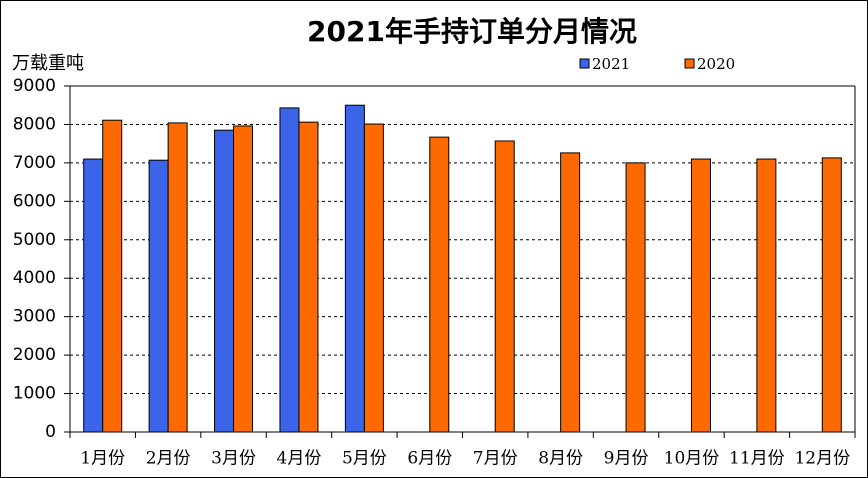 The height and width of the screenshot is (478, 868). What do you see at coordinates (34, 240) in the screenshot?
I see `y-tick-label: 5000` at bounding box center [34, 240].